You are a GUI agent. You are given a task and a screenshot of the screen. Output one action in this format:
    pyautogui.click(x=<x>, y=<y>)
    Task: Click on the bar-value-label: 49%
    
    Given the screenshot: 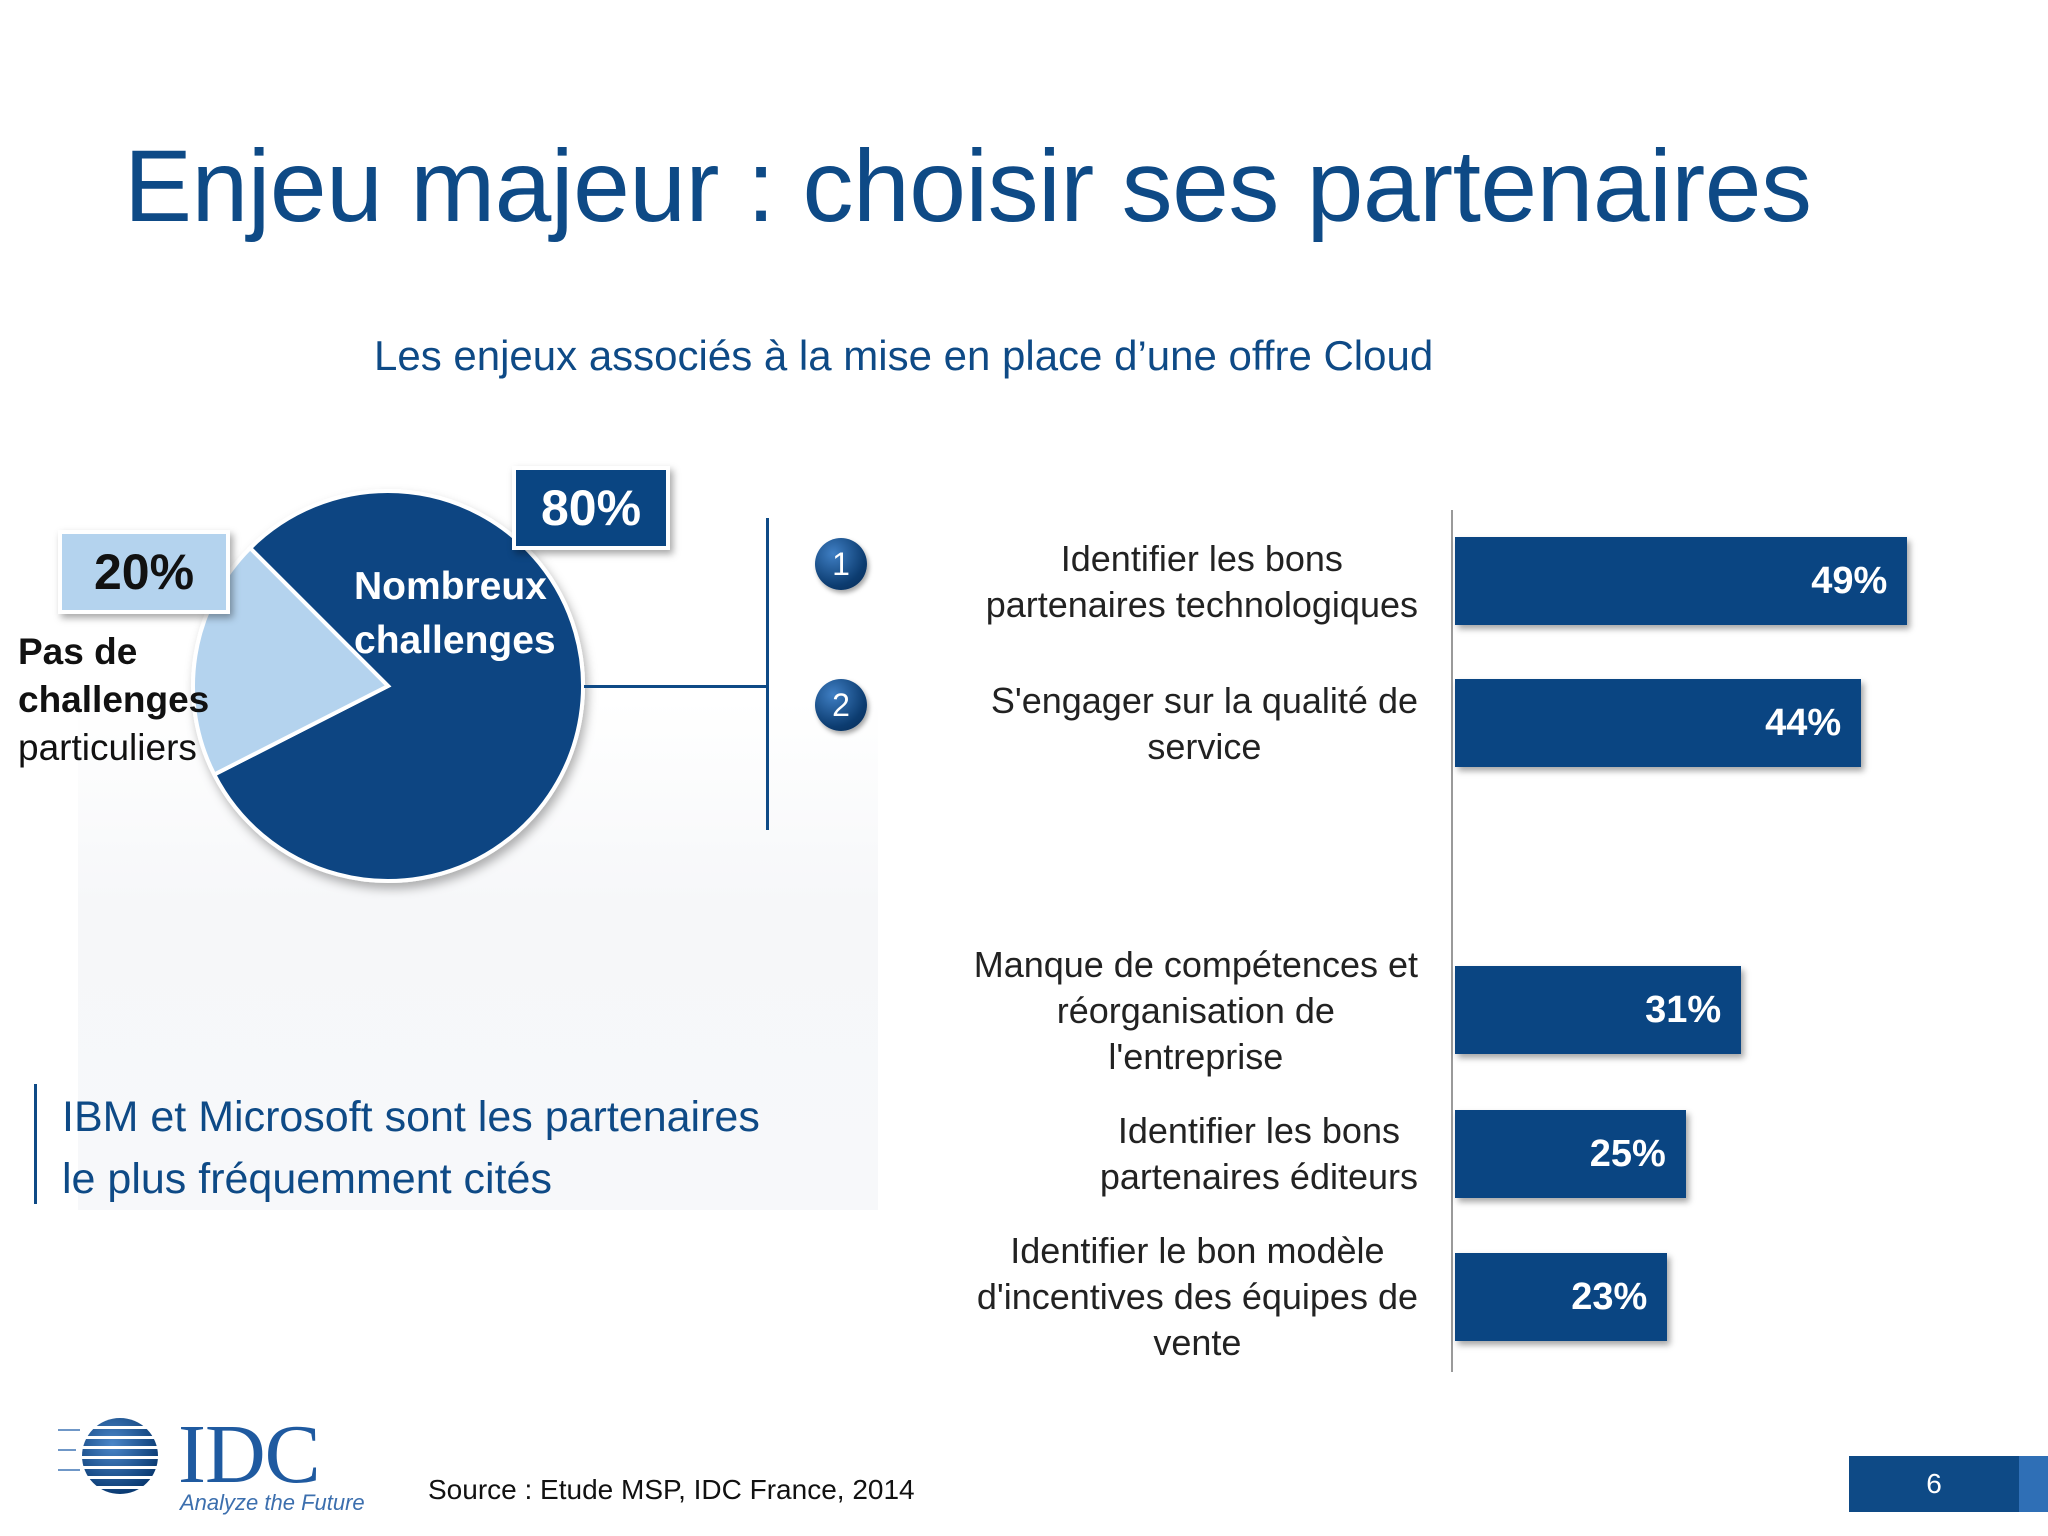 What is the action you would take?
    pyautogui.click(x=1849, y=580)
    